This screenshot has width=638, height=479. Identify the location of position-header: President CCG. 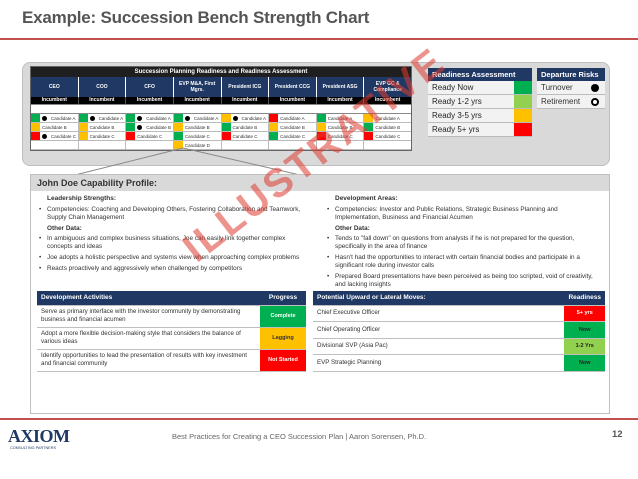
(293, 87).